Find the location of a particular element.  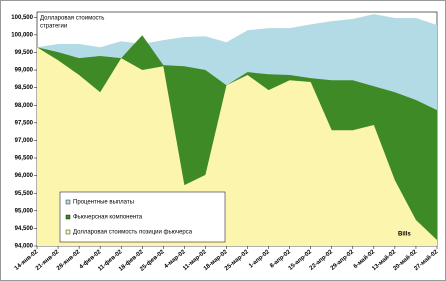

chart-title: стратегии is located at coordinates (53, 27).